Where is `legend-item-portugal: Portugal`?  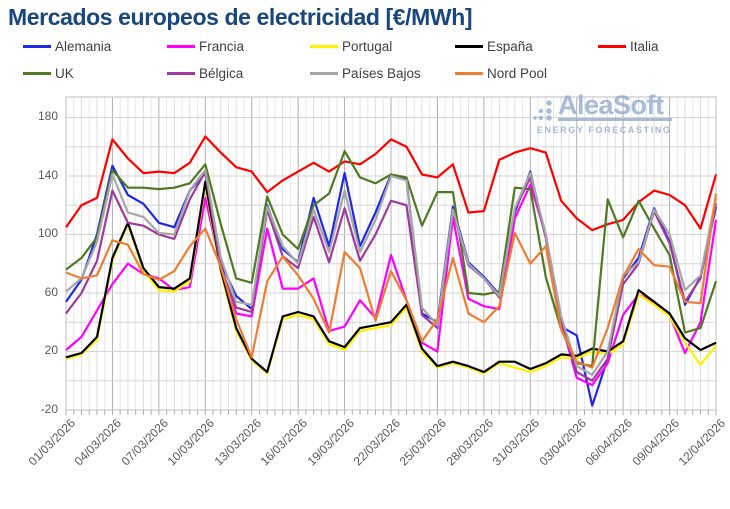
legend-item-portugal: Portugal is located at coordinates (351, 46).